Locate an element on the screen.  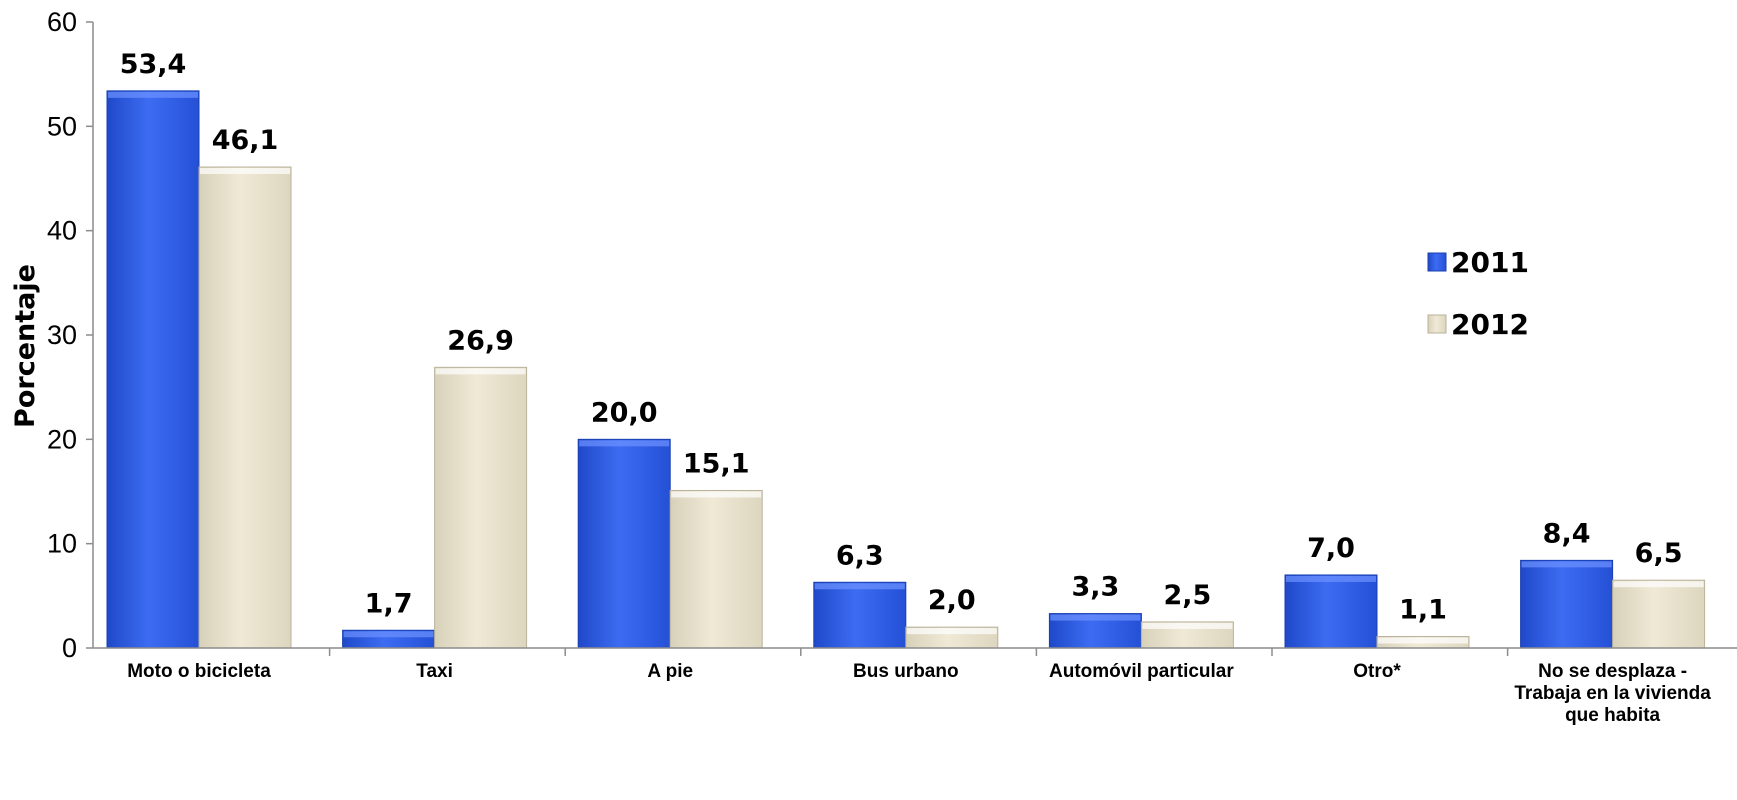
x-tick-label: A pie is located at coordinates (670, 671).